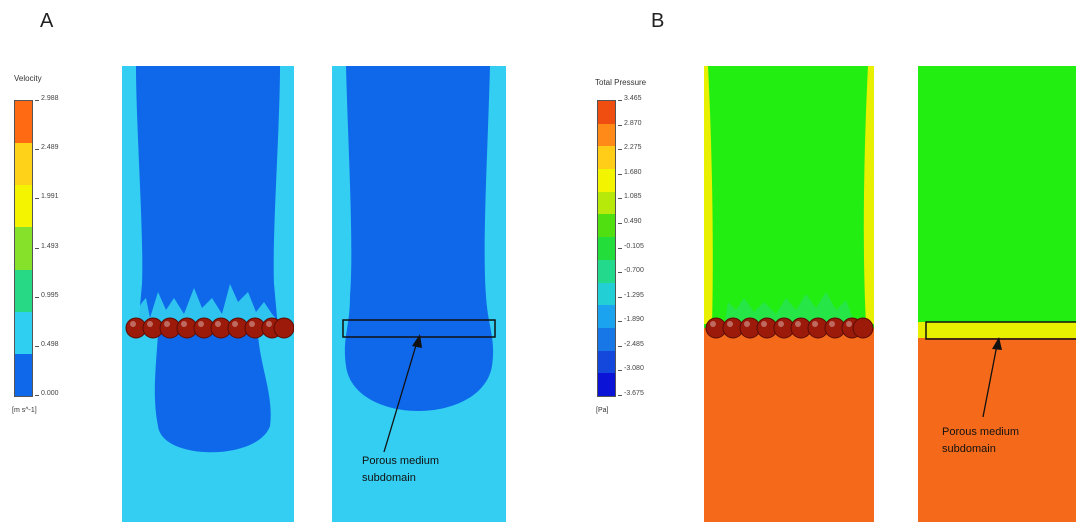 Image resolution: width=1076 pixels, height=524 pixels. What do you see at coordinates (47, 197) in the screenshot?
I see `velocity-tick-label: 1.991` at bounding box center [47, 197].